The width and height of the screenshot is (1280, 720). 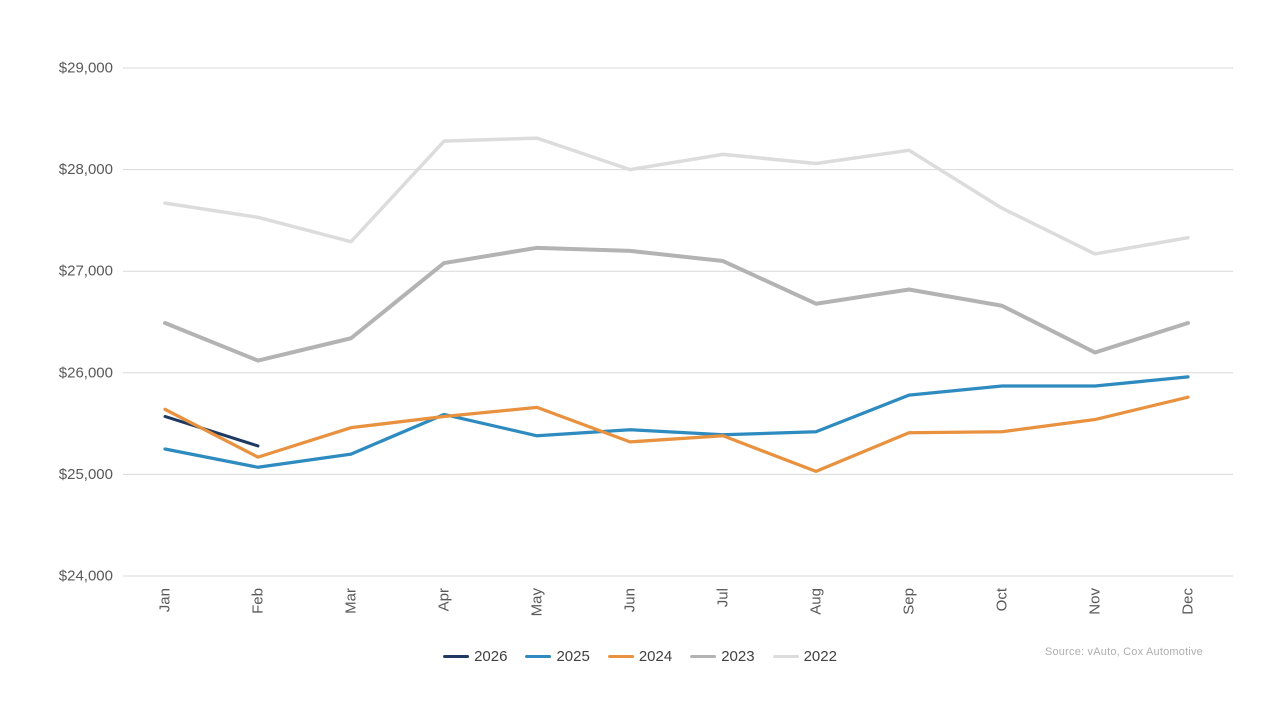 What do you see at coordinates (785, 656) in the screenshot?
I see `legend-swatch-2022` at bounding box center [785, 656].